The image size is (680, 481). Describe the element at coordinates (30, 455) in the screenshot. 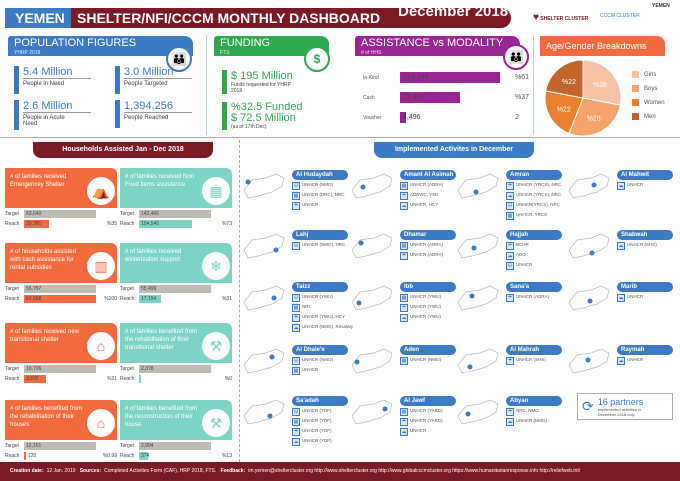

I see `reach-bar: 120` at that location.